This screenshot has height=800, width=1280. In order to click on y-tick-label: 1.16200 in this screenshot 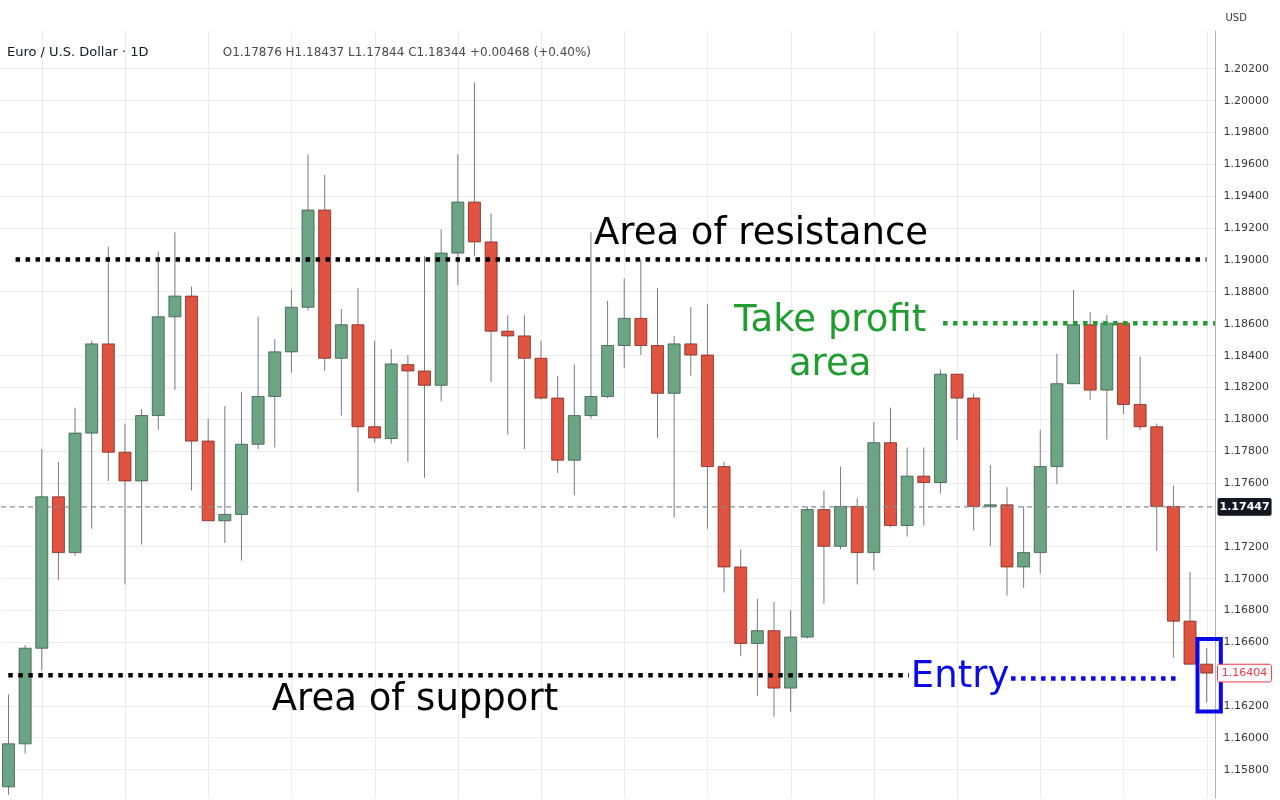, I will do `click(1246, 706)`.